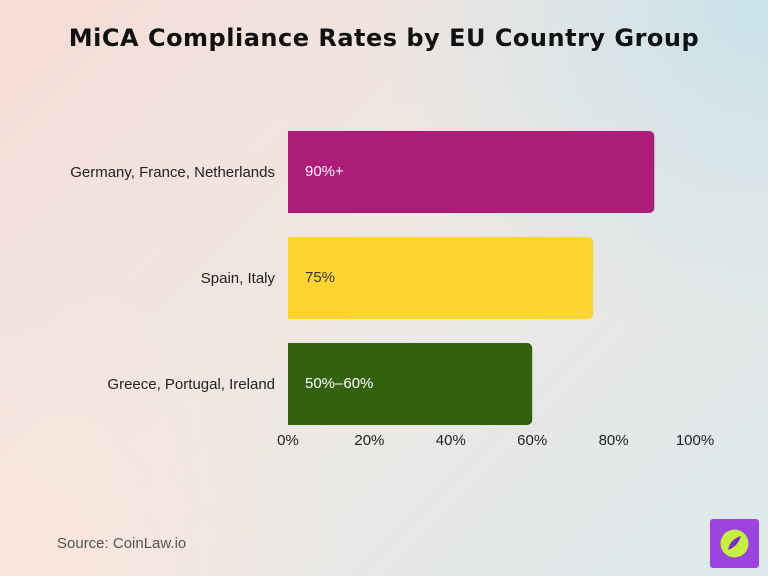  I want to click on x-tick-label: 20%, so click(369, 440).